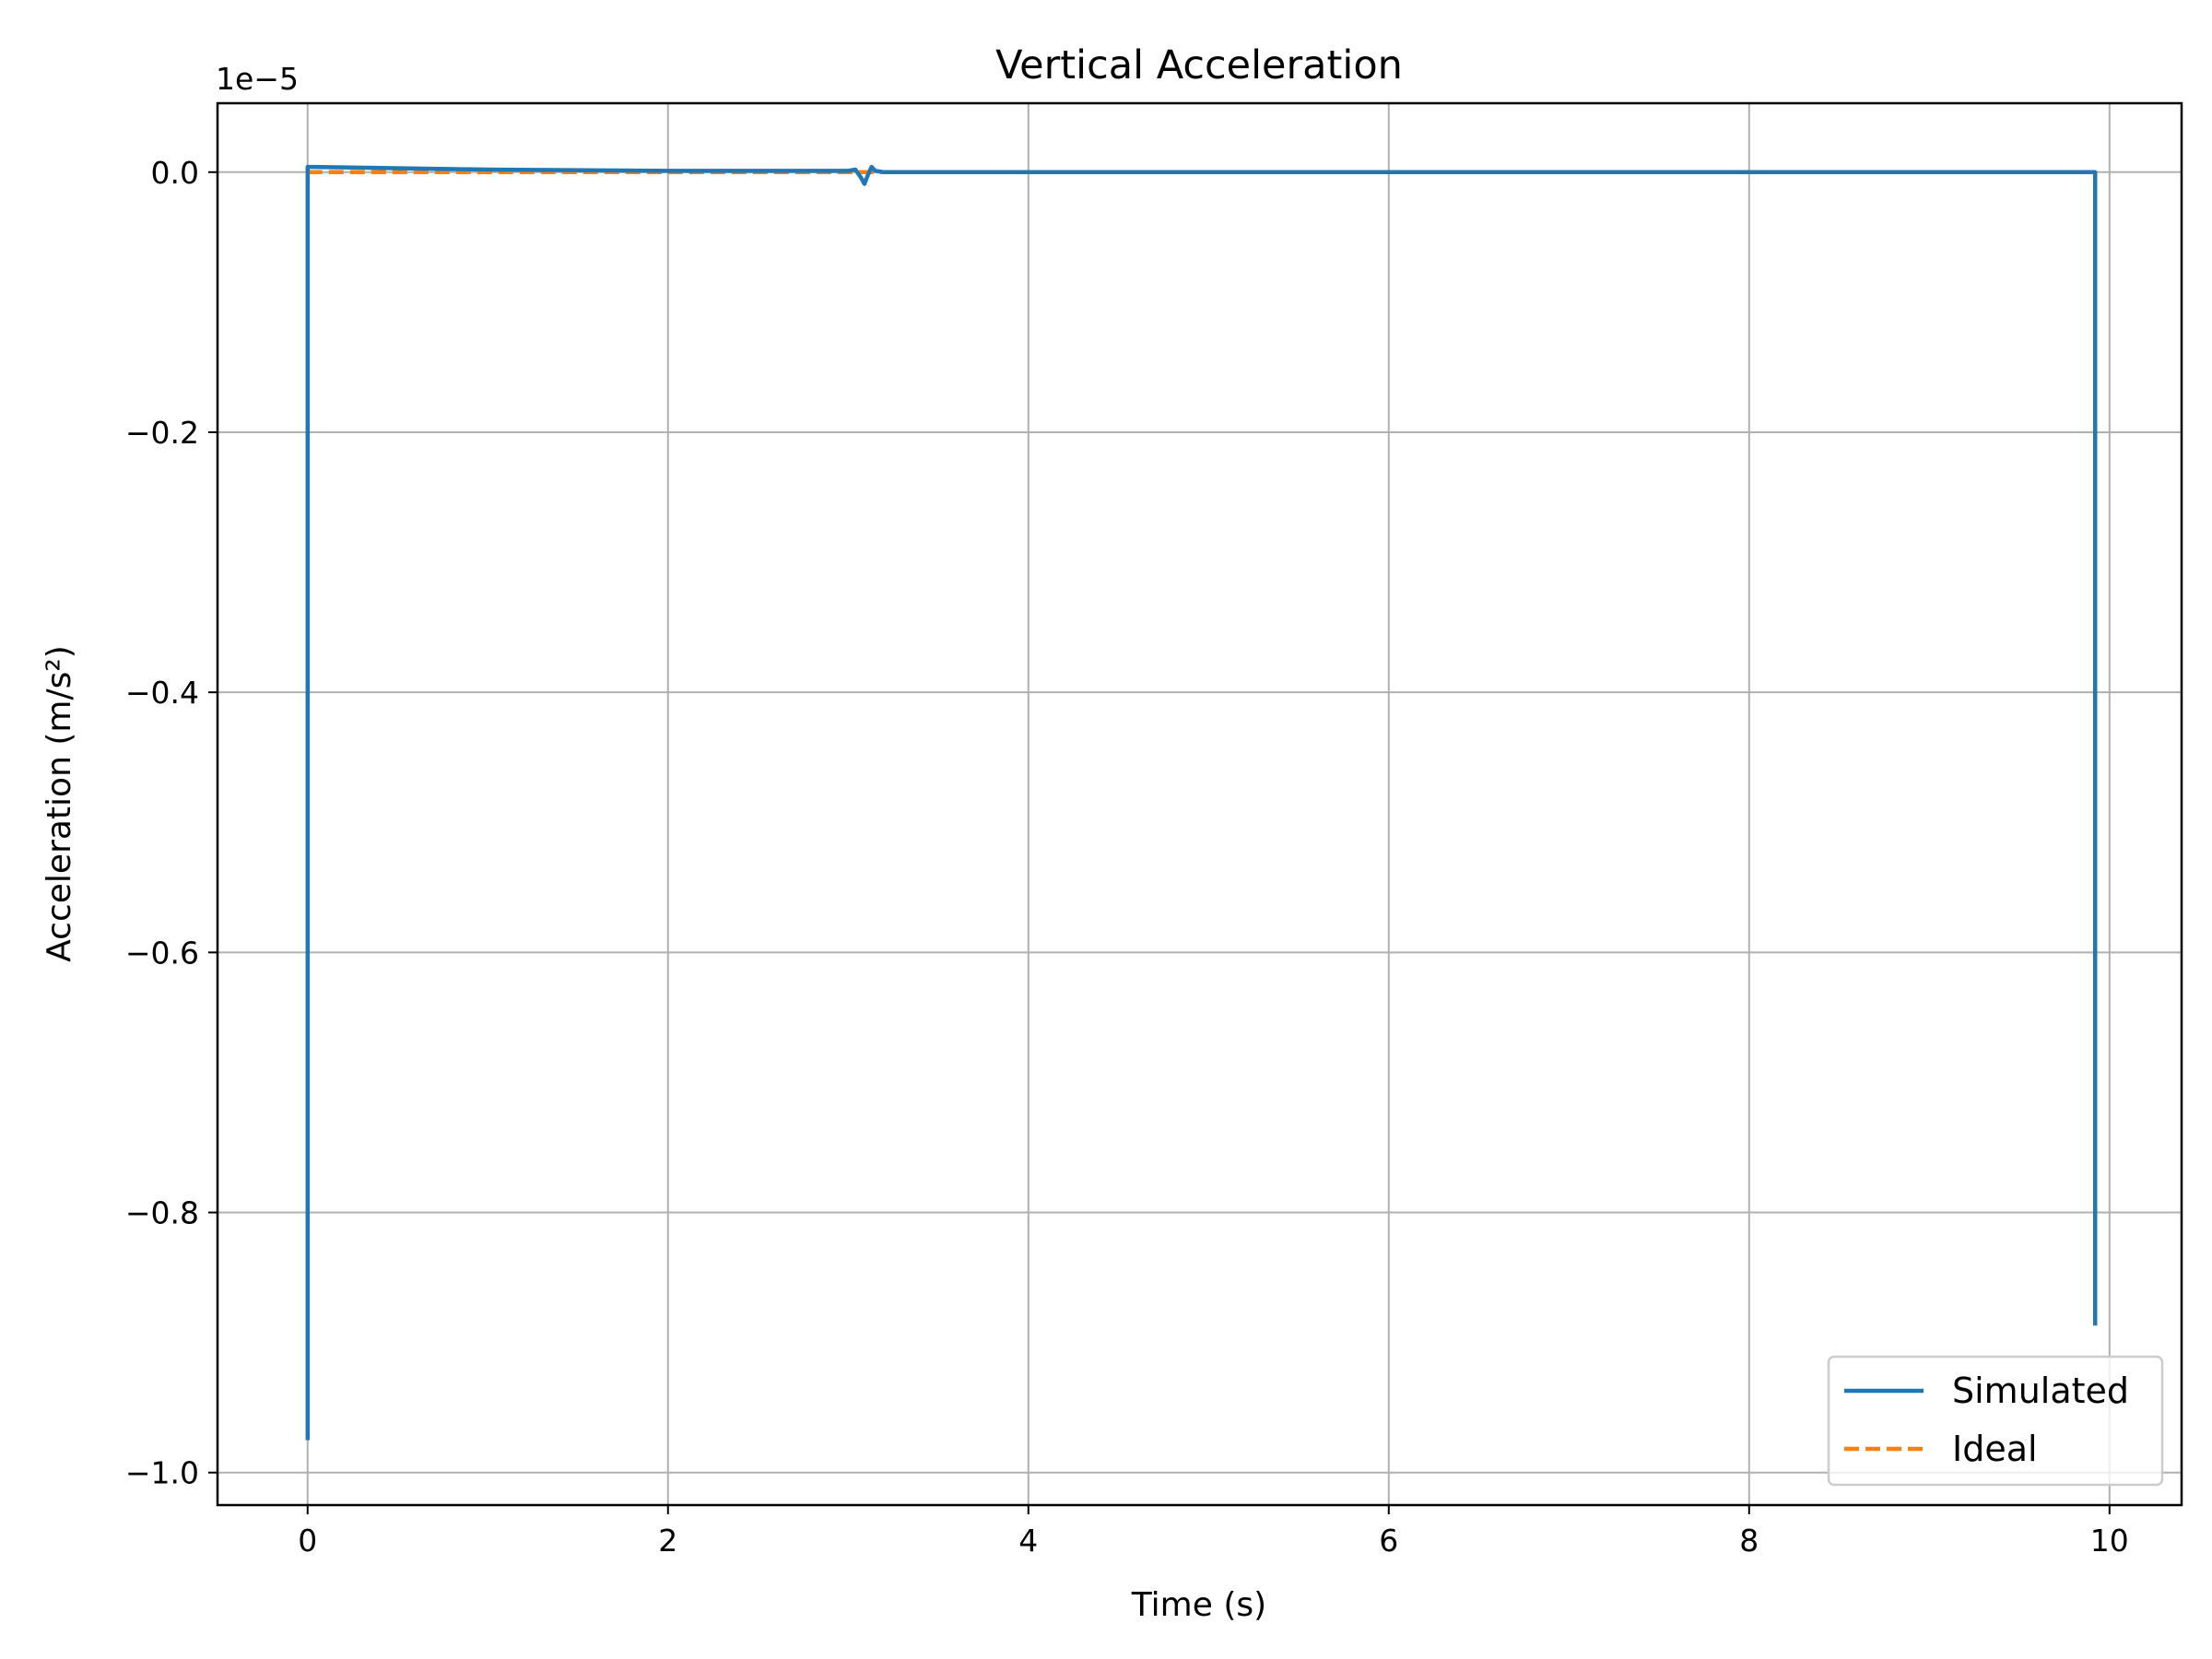 This screenshot has height=1659, width=2212. Describe the element at coordinates (162, 1213) in the screenshot. I see `y-tick-label: −0.8` at that location.